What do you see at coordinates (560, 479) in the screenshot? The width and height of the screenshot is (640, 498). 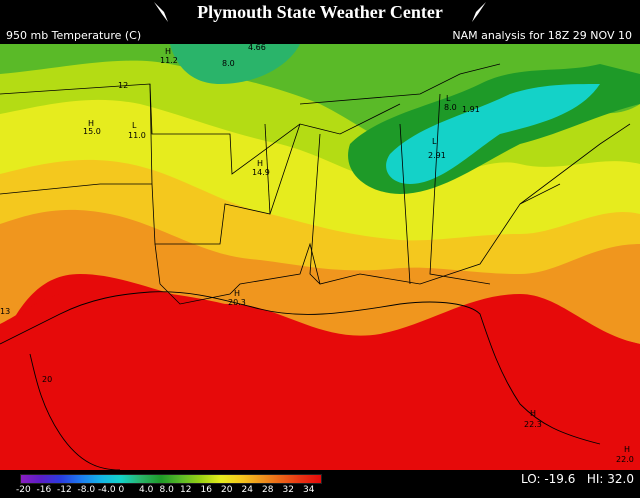 I see `lo-value: -19.6` at bounding box center [560, 479].